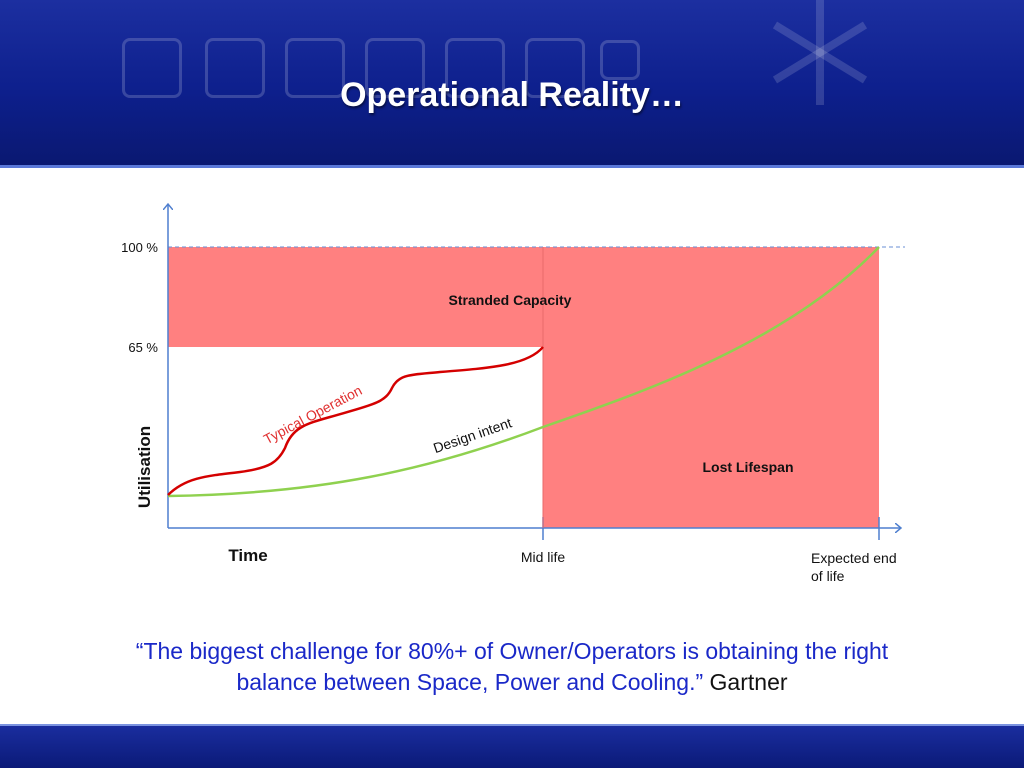 The width and height of the screenshot is (1024, 768). What do you see at coordinates (472, 435) in the screenshot?
I see `design-intent-label: Design intent` at bounding box center [472, 435].